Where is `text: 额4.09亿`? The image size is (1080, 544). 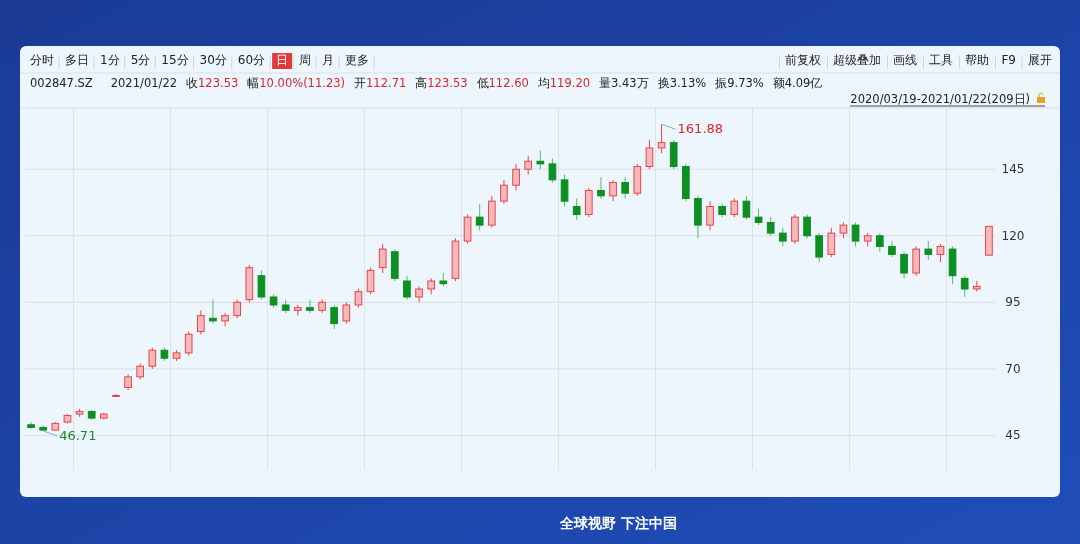
text: 额4.09亿 is located at coordinates (797, 83).